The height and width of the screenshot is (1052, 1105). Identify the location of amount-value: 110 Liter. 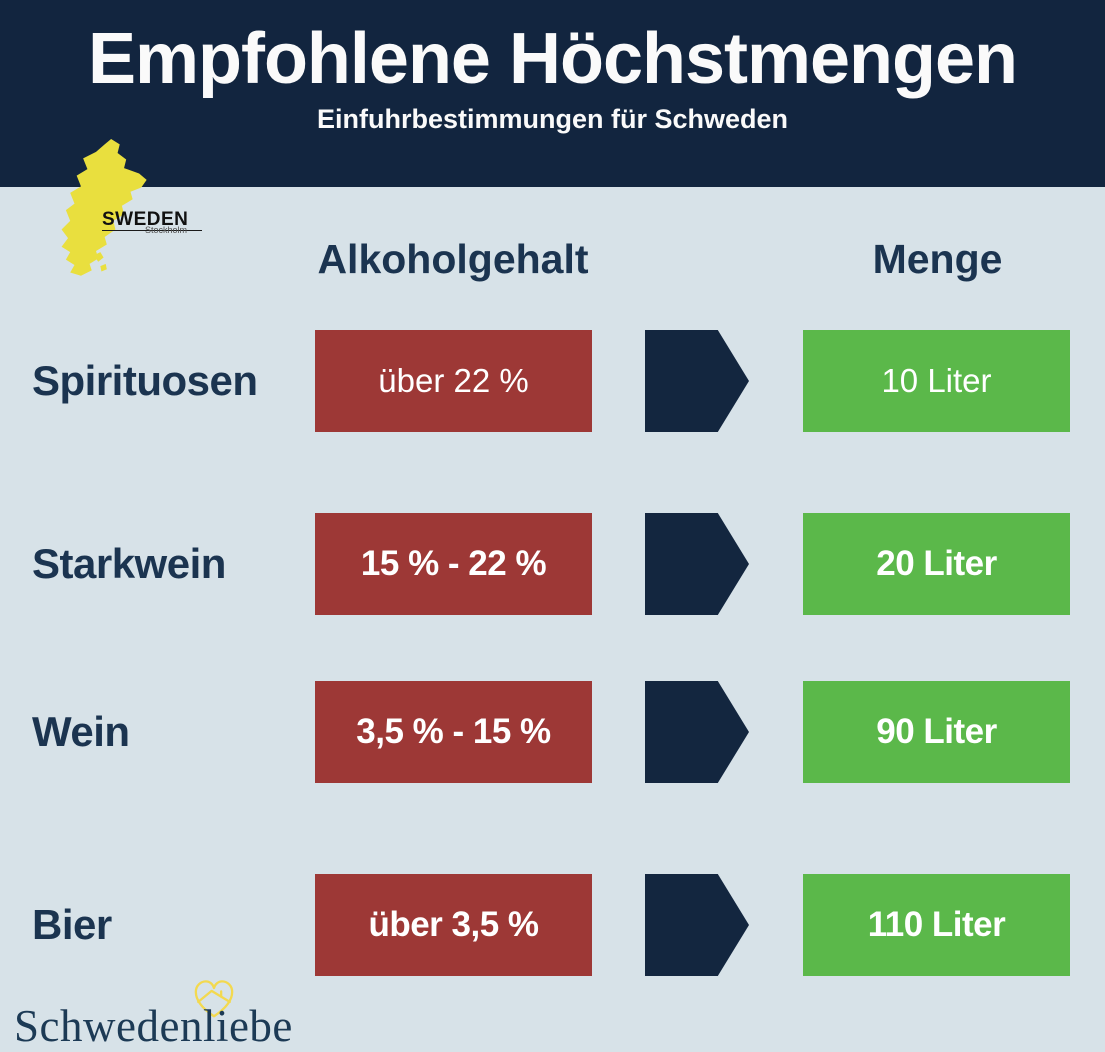
(936, 924).